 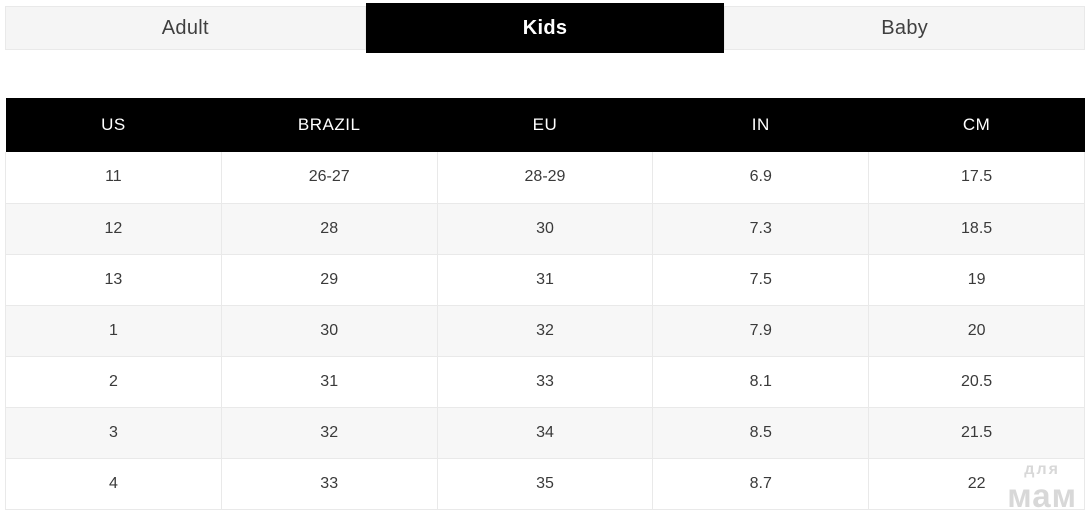 What do you see at coordinates (329, 331) in the screenshot?
I see `cell-brazil: 30` at bounding box center [329, 331].